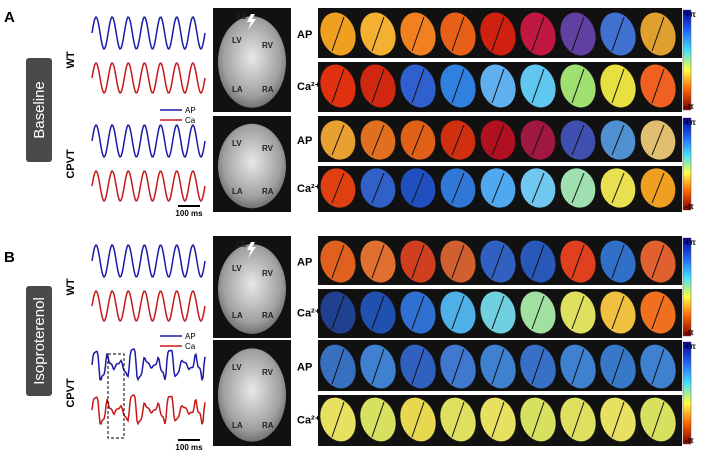  What do you see at coordinates (190, 346) in the screenshot?
I see `legend-label: Ca` at bounding box center [190, 346].